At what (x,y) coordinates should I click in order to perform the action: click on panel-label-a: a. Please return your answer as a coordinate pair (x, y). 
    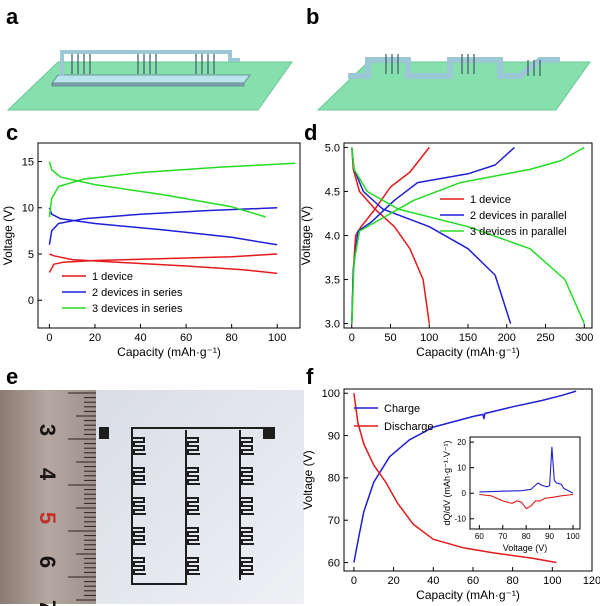
    Looking at the image, I should click on (12, 16).